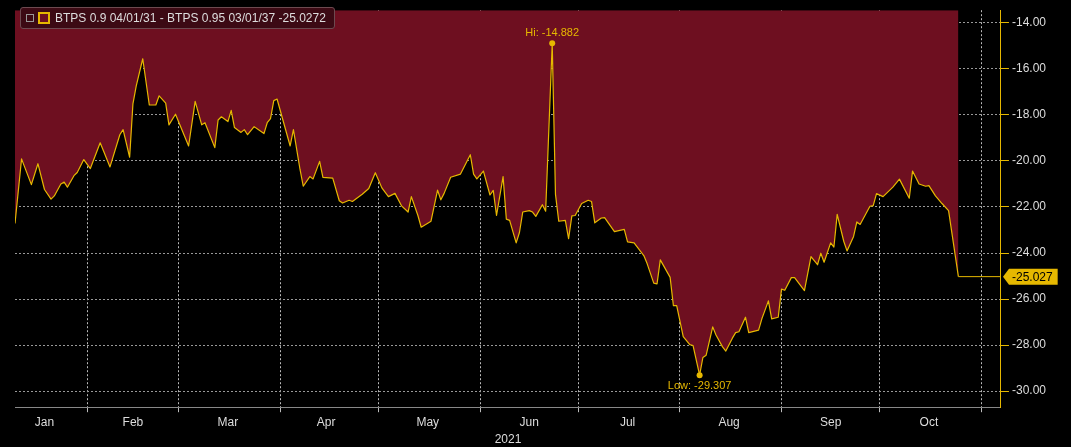  Describe the element at coordinates (228, 421) in the screenshot. I see `x-tick-label: Mar` at that location.